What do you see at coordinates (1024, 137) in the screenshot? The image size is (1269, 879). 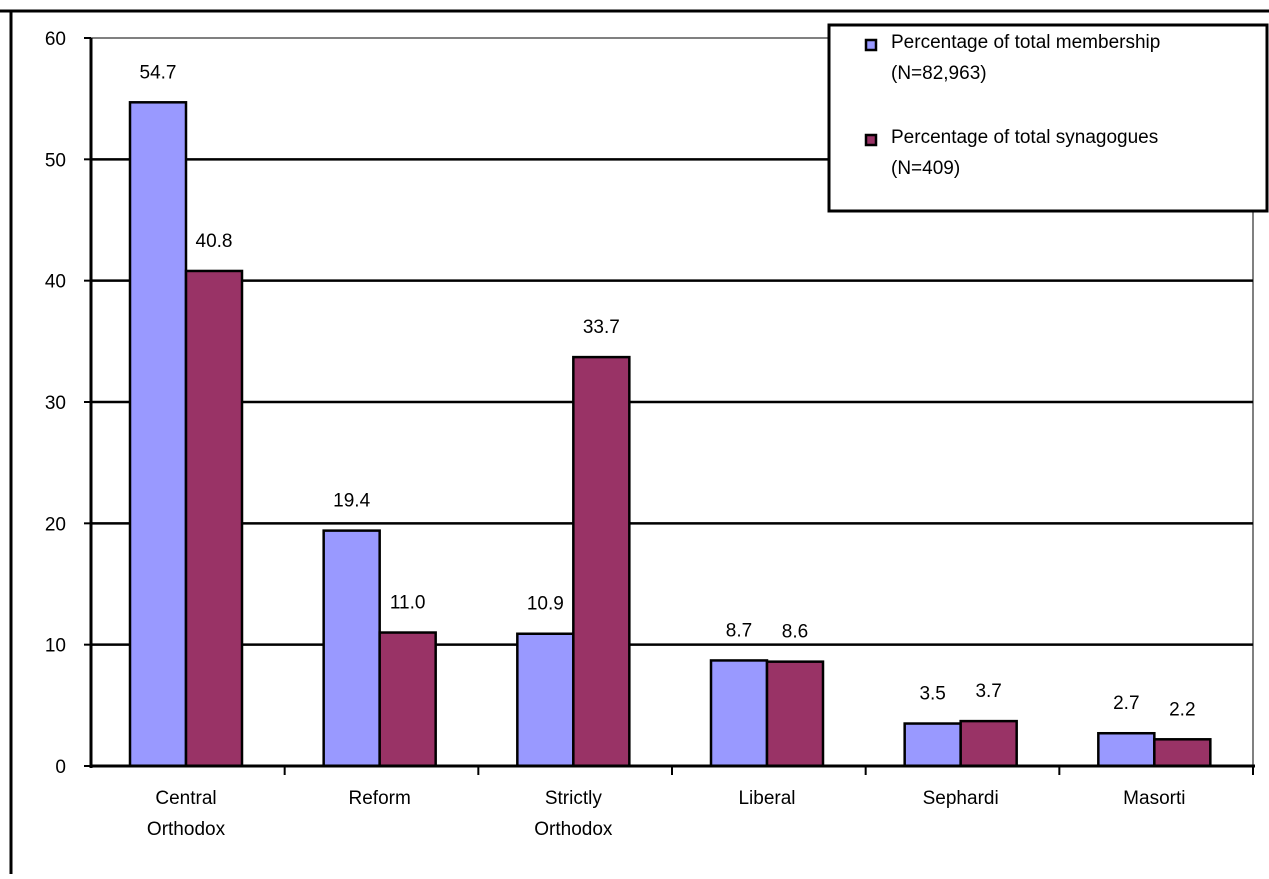 I see `legend-label: Percentage of total synagogues` at bounding box center [1024, 137].